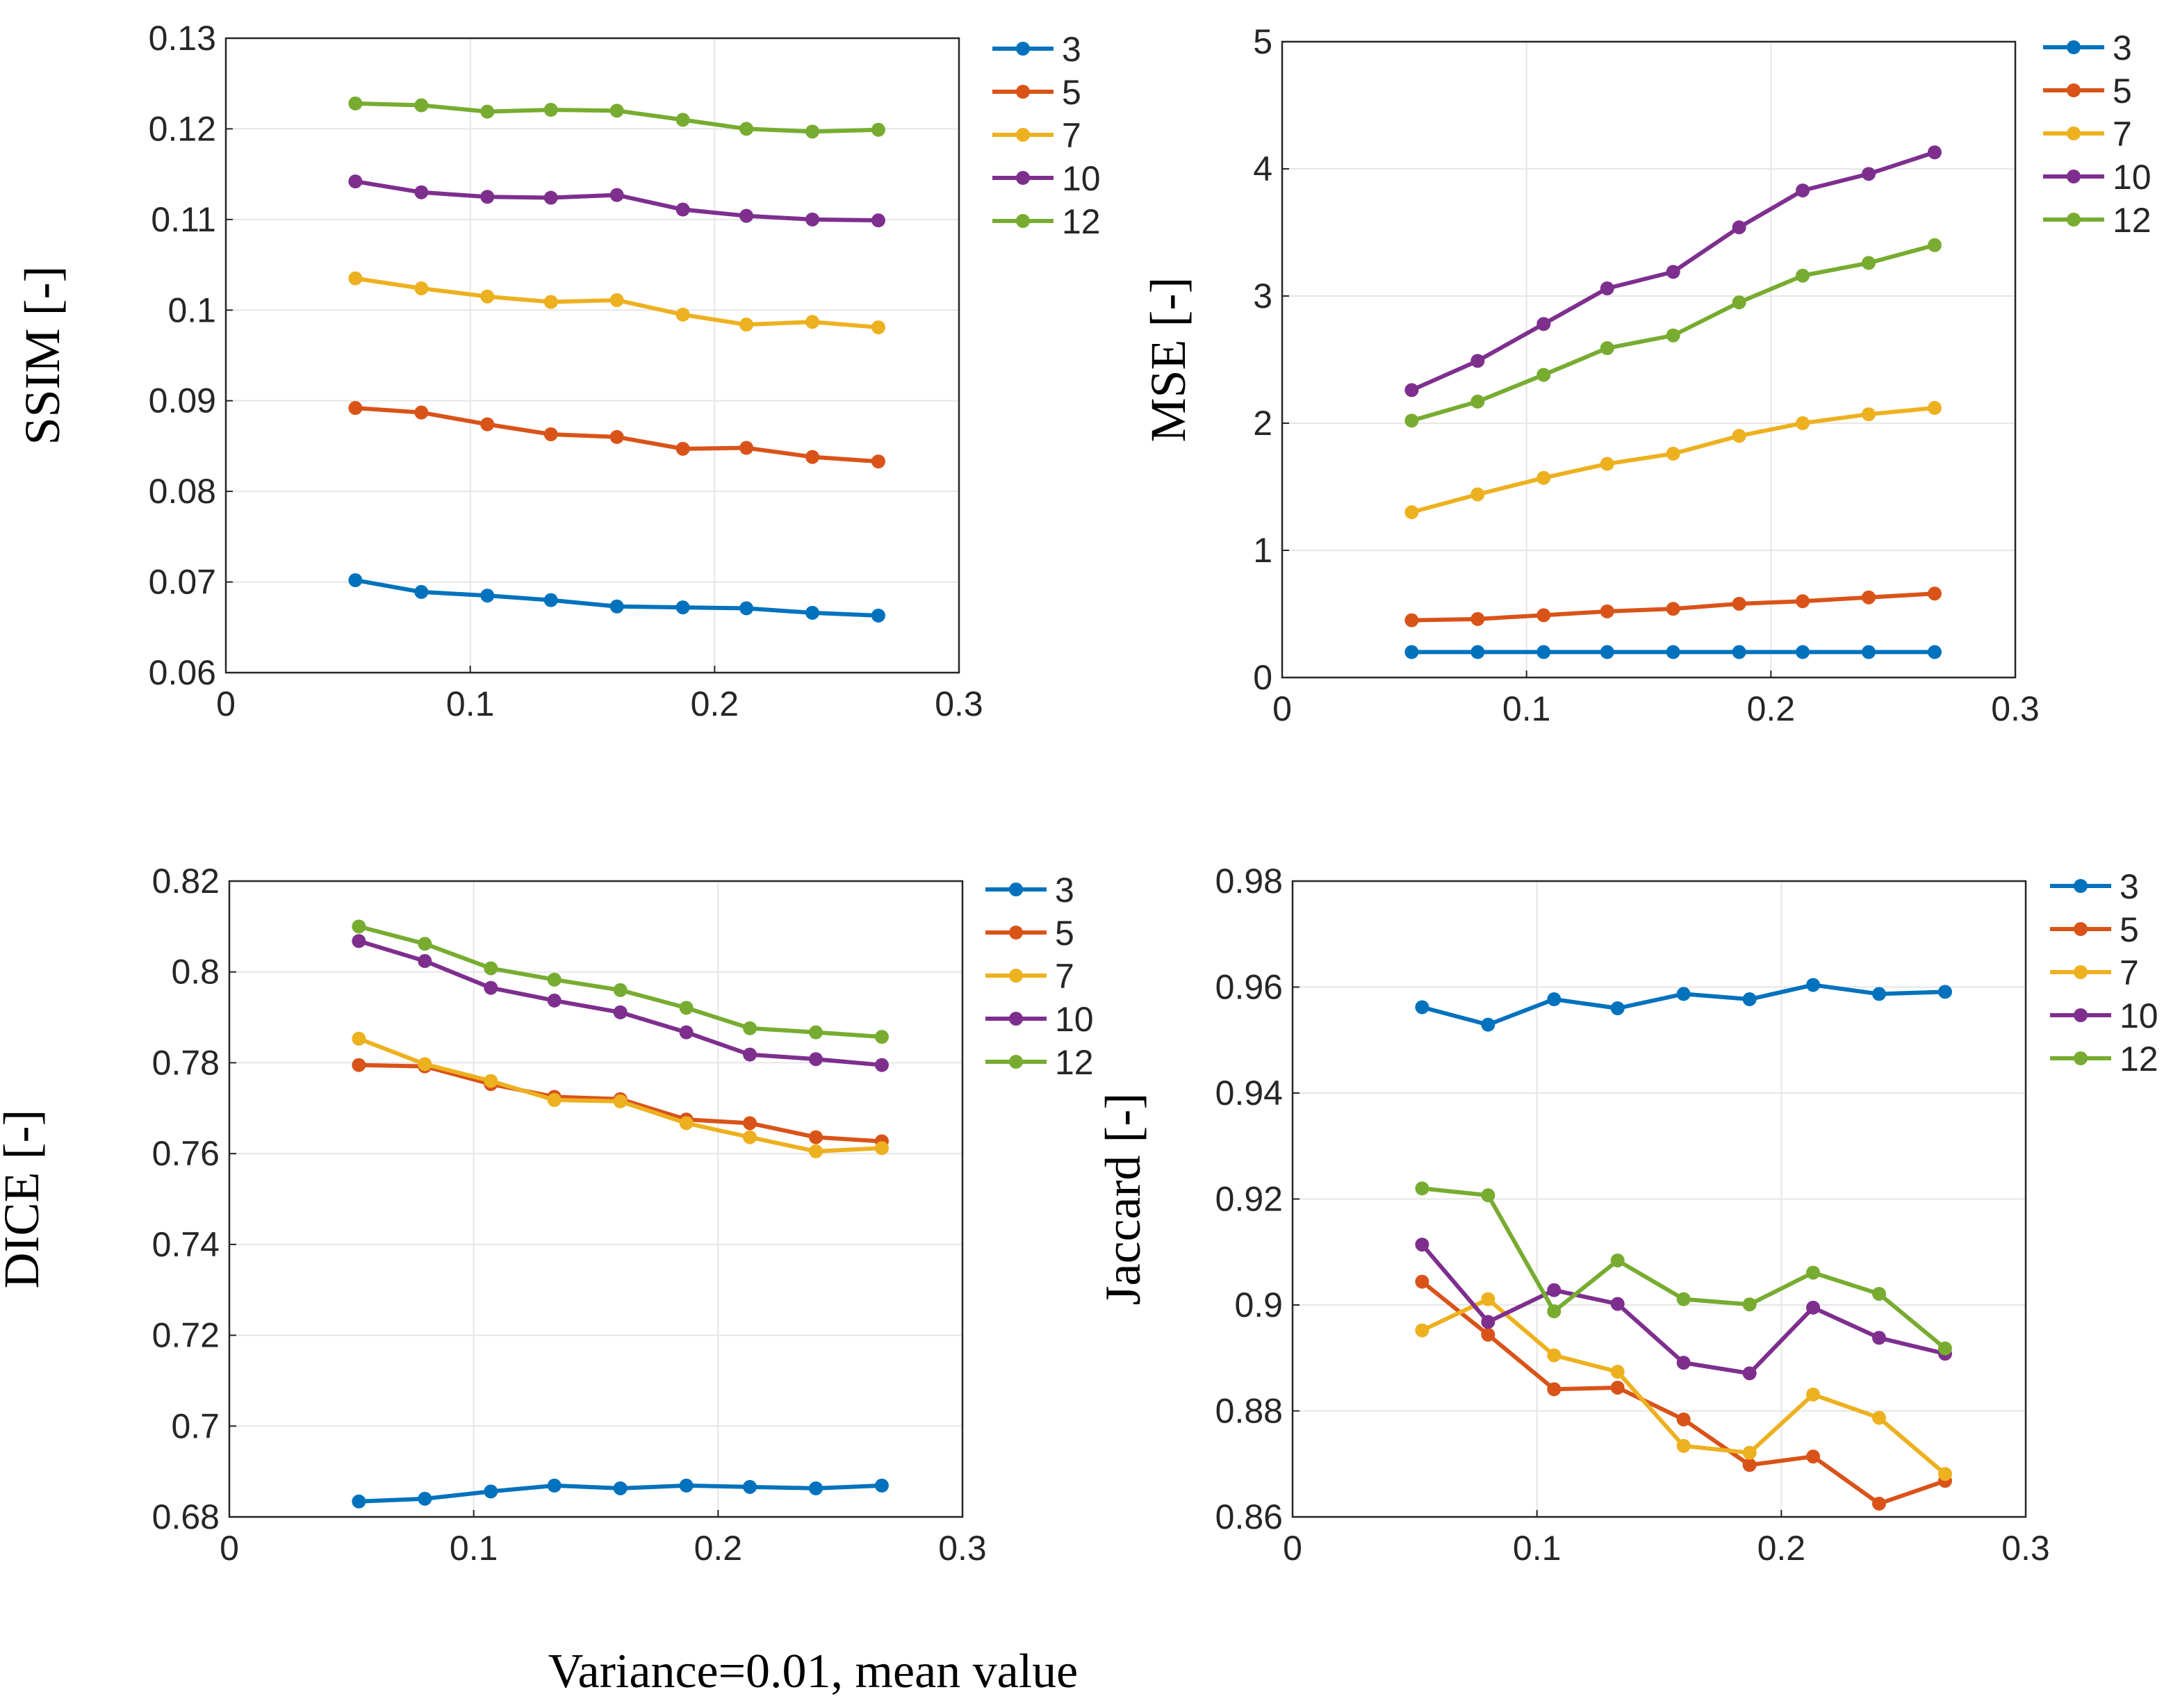  I want to click on legend-label: 7, so click(1064, 976).